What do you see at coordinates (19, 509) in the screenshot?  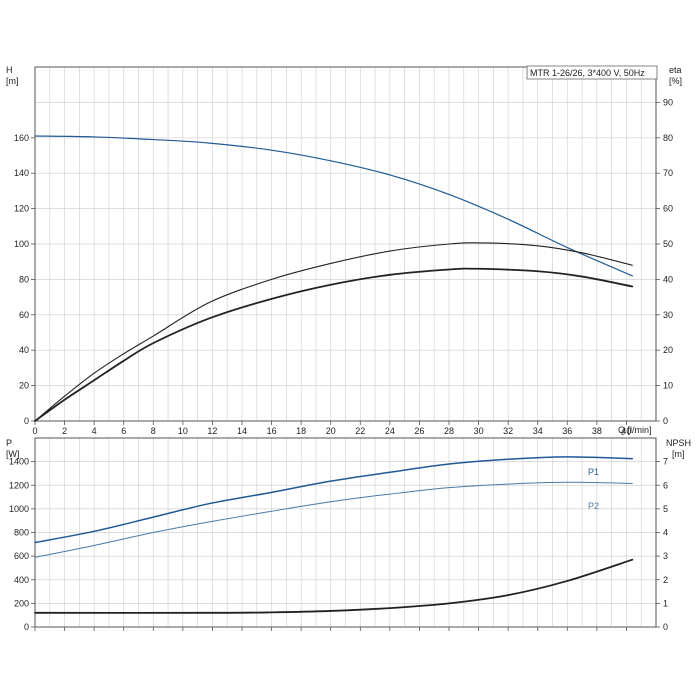 I see `left-tick-label: 1000` at bounding box center [19, 509].